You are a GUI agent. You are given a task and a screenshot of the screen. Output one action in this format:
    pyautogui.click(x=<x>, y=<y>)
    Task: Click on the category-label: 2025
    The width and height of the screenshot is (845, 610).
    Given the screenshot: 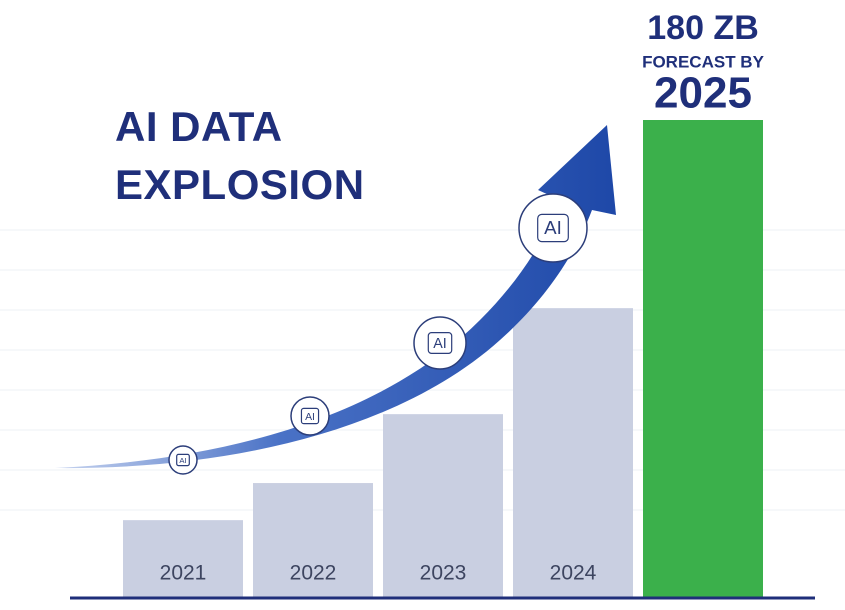 What is the action you would take?
    pyautogui.click(x=703, y=93)
    